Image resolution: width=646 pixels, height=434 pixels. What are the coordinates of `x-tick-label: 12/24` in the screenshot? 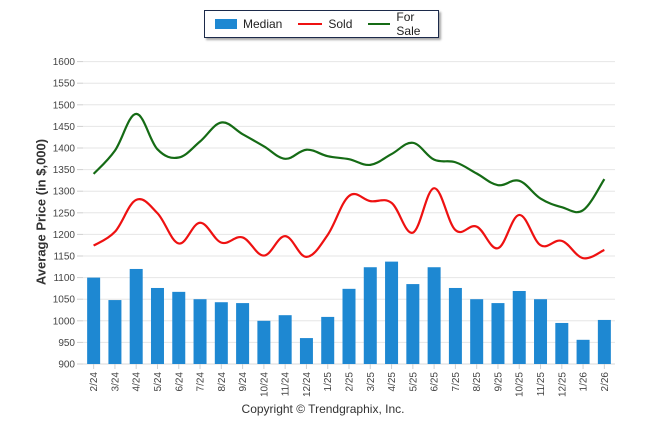 It's located at (307, 384).